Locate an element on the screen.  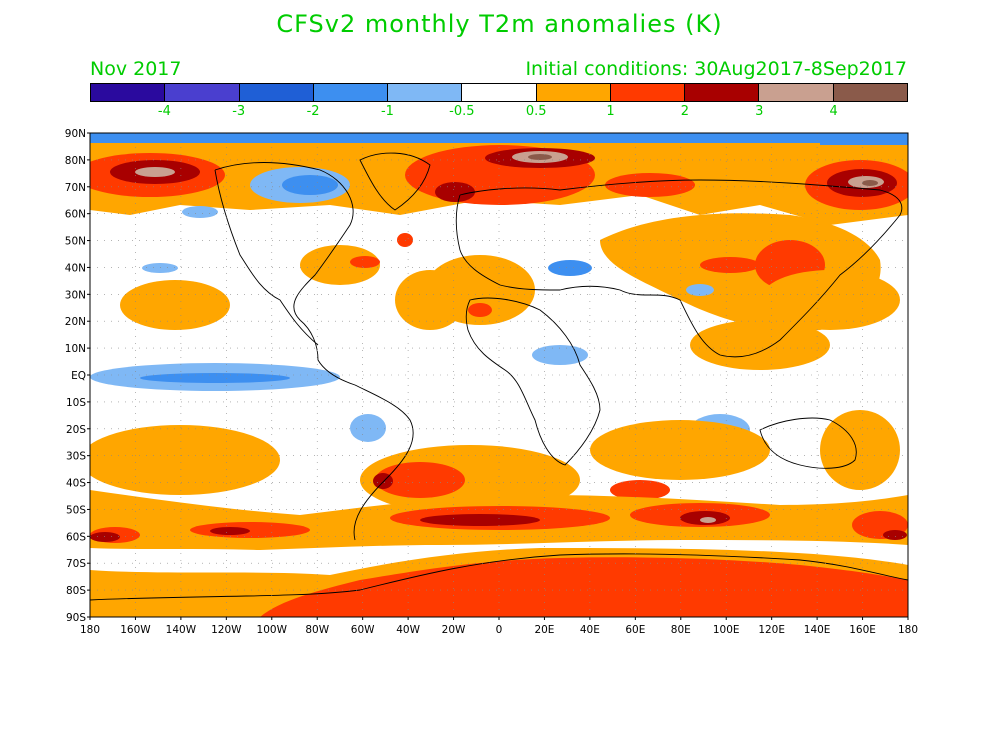
initial-conditions-label: Initial conditions: 30Aug2017-8Sep2017 is located at coordinates (716, 69).